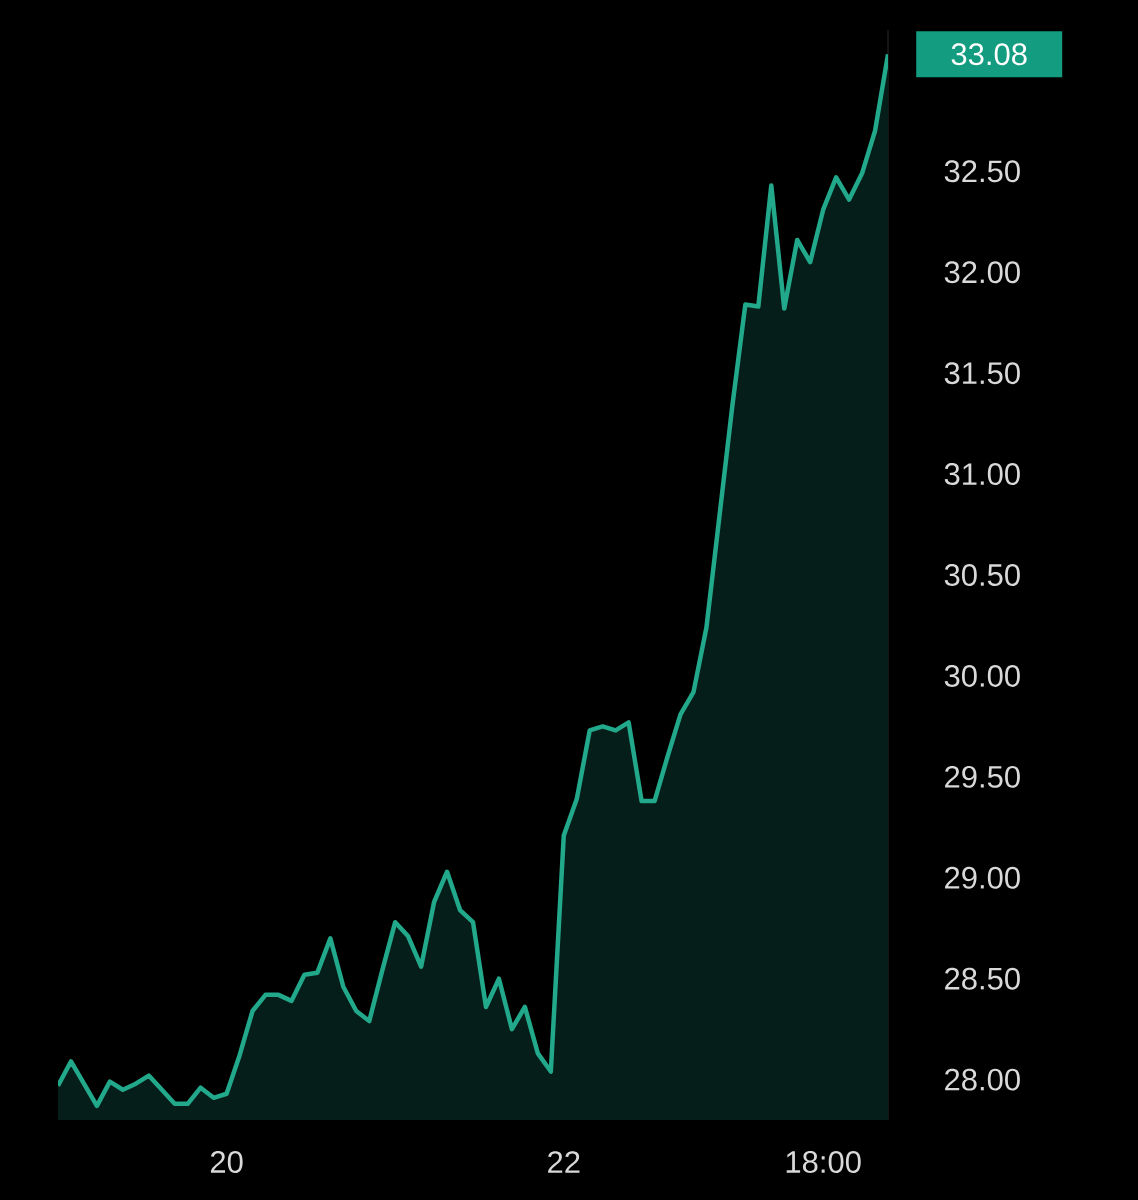 The height and width of the screenshot is (1200, 1138). I want to click on y-tick-label: 28.50, so click(982, 978).